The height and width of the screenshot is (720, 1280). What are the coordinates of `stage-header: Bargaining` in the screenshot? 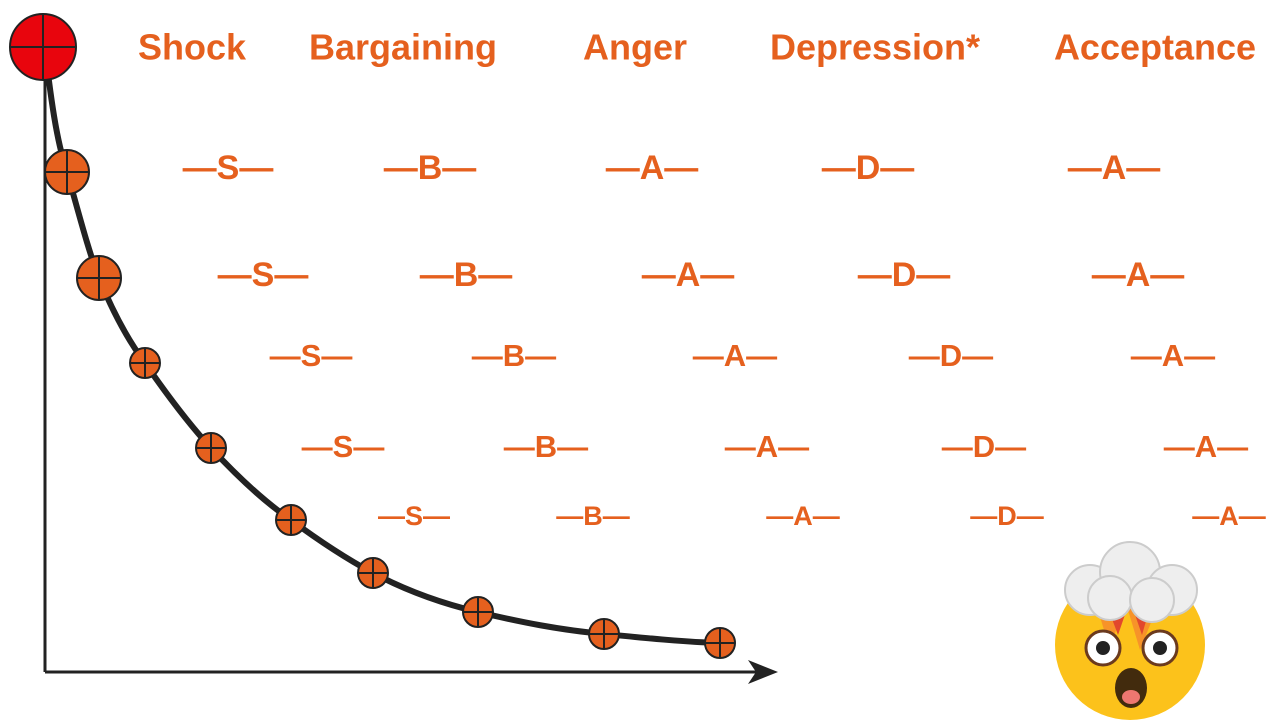 It's located at (403, 47).